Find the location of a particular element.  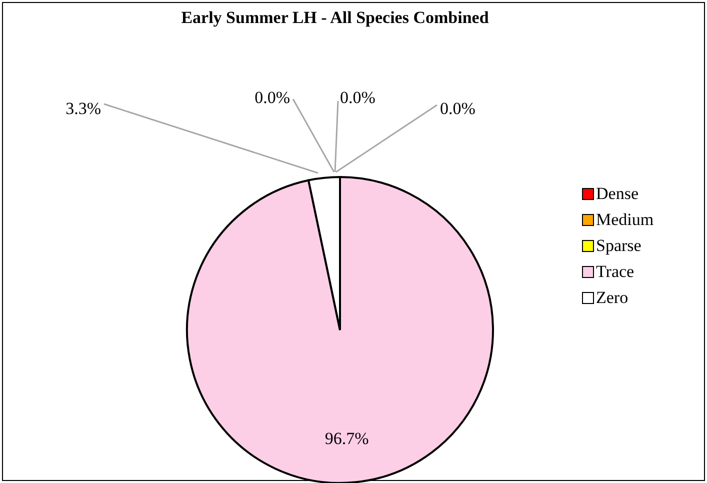

legend-label: Medium is located at coordinates (625, 220).